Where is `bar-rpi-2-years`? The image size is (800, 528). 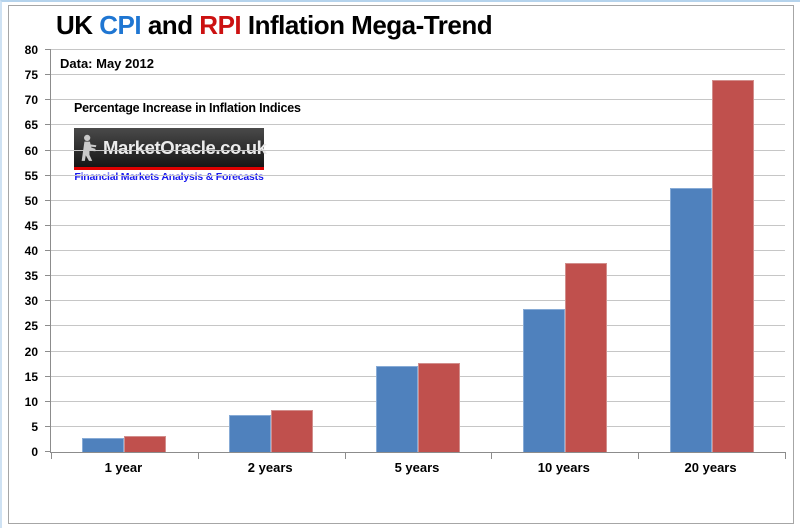 bar-rpi-2-years is located at coordinates (292, 430).